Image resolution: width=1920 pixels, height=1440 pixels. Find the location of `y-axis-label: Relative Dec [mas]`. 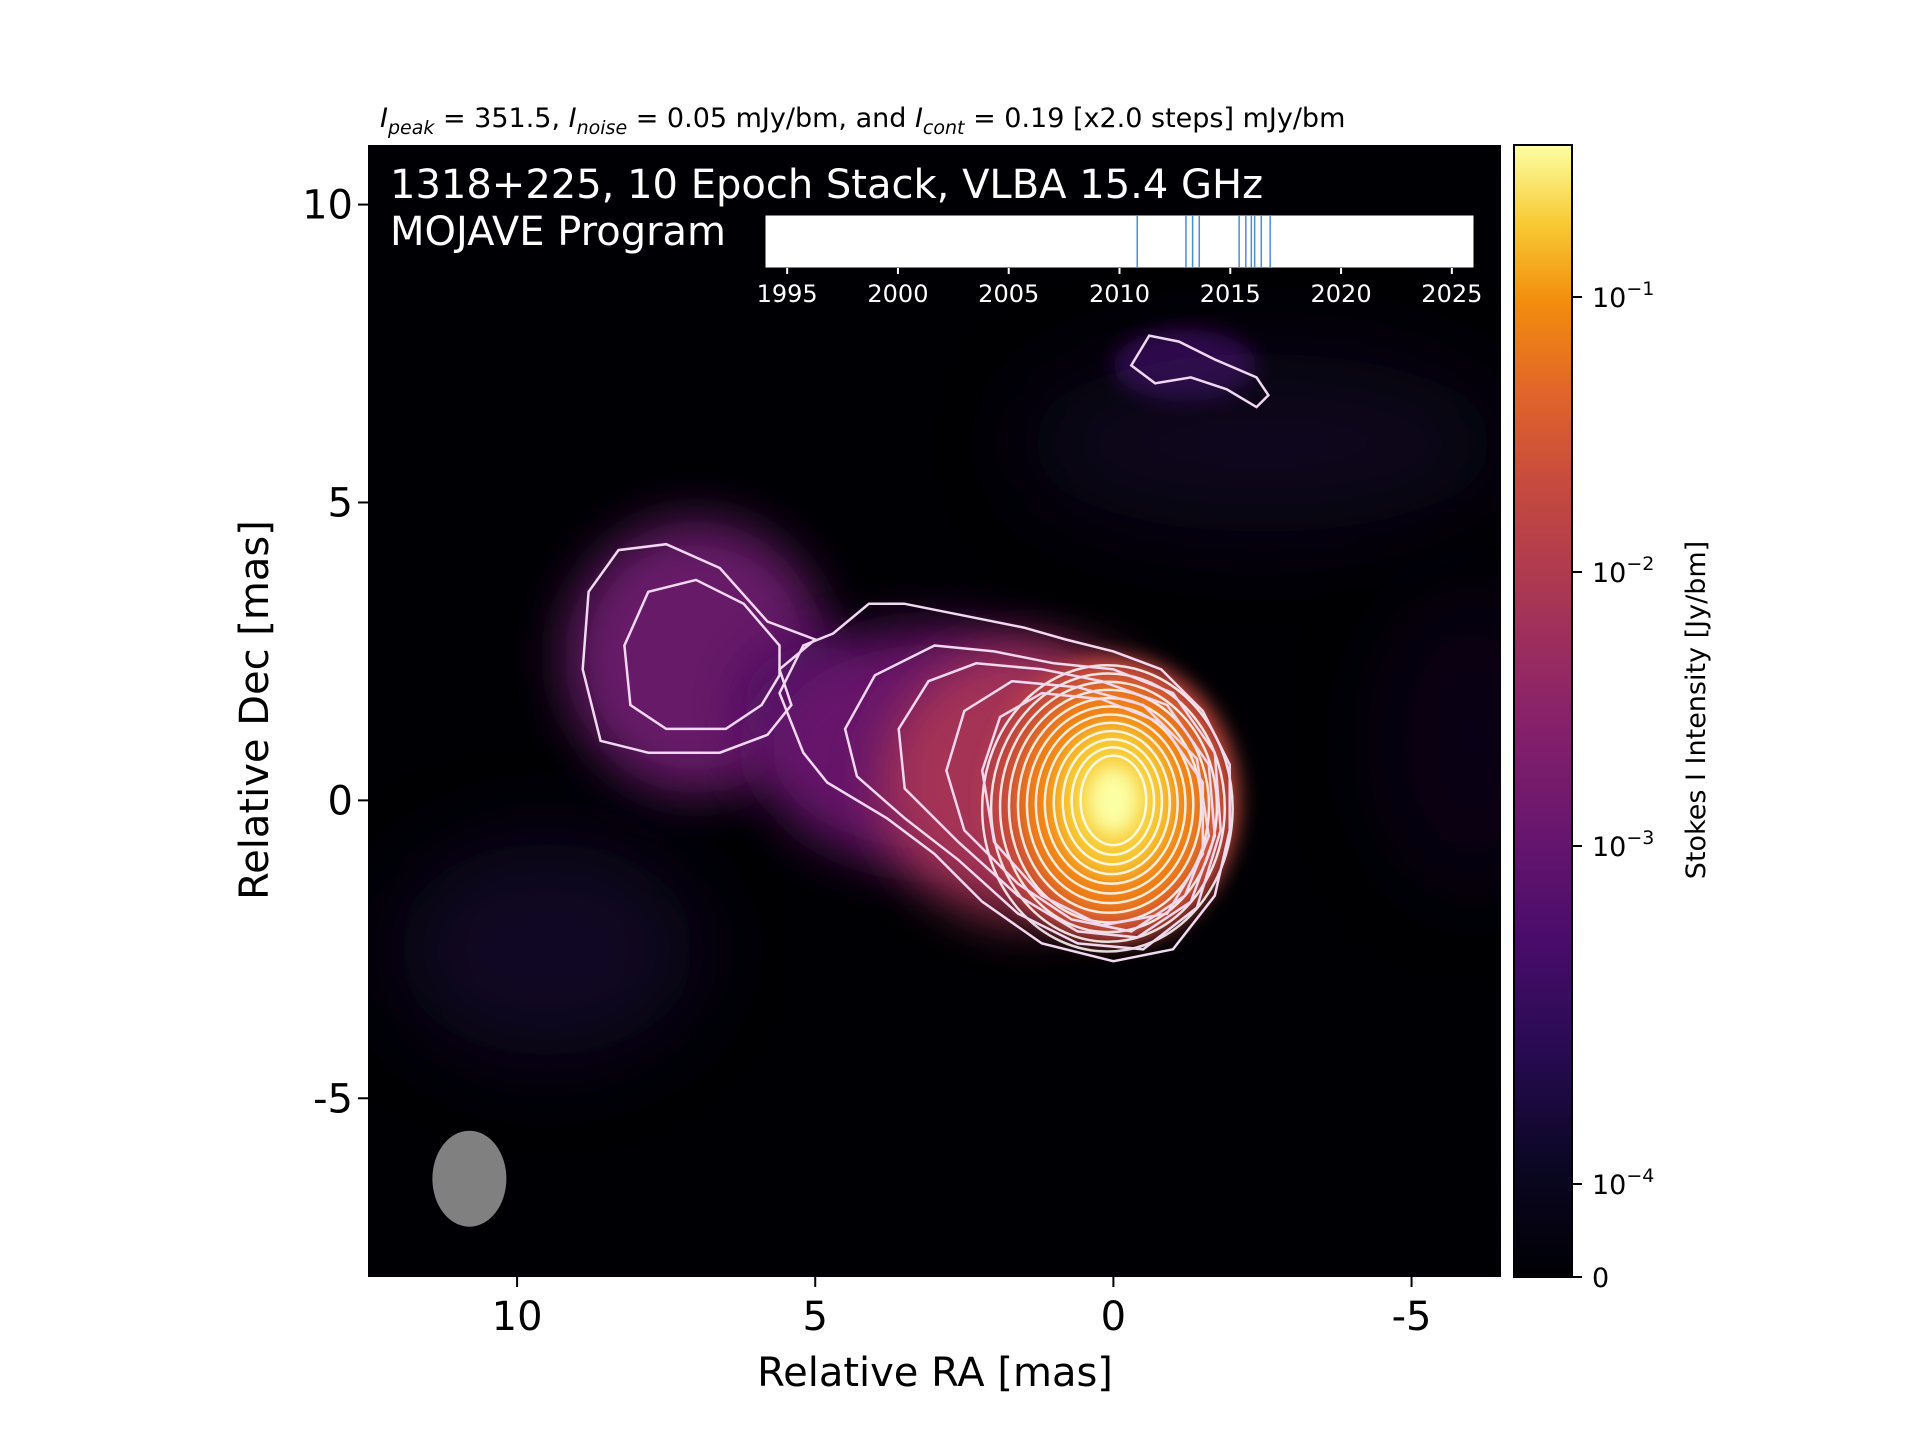

y-axis-label: Relative Dec [mas] is located at coordinates (255, 710).